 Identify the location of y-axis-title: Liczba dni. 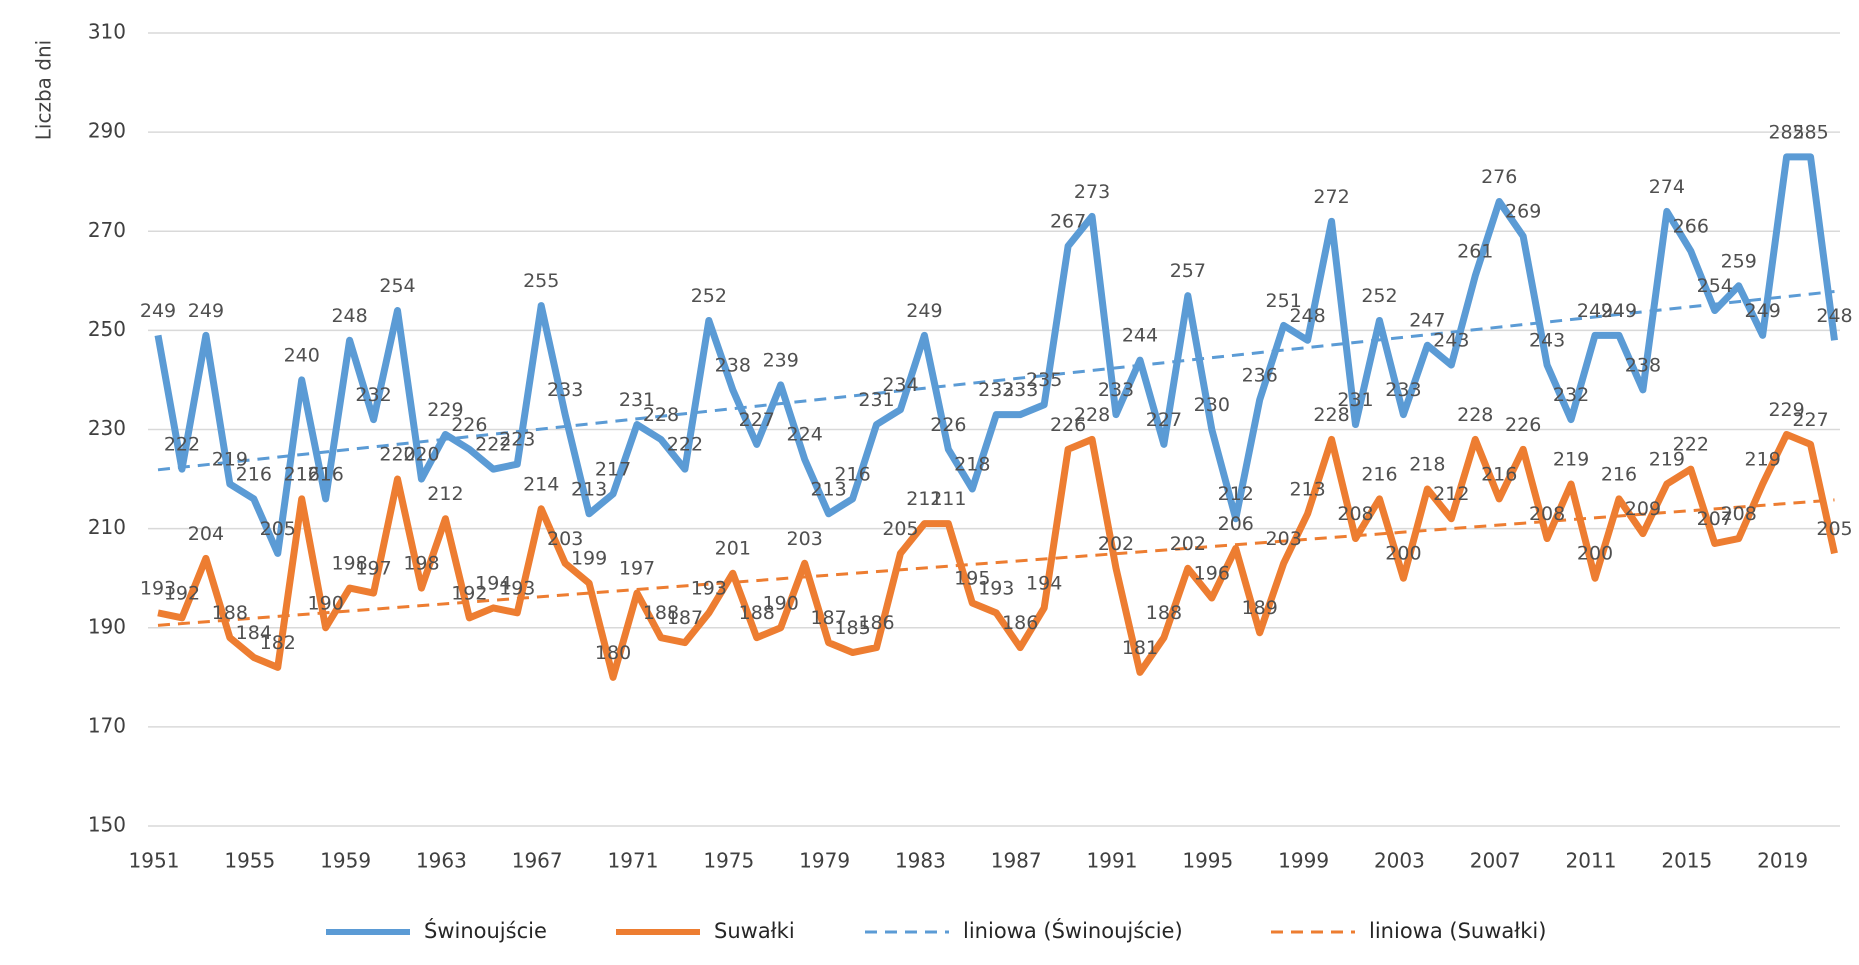
(44, 90).